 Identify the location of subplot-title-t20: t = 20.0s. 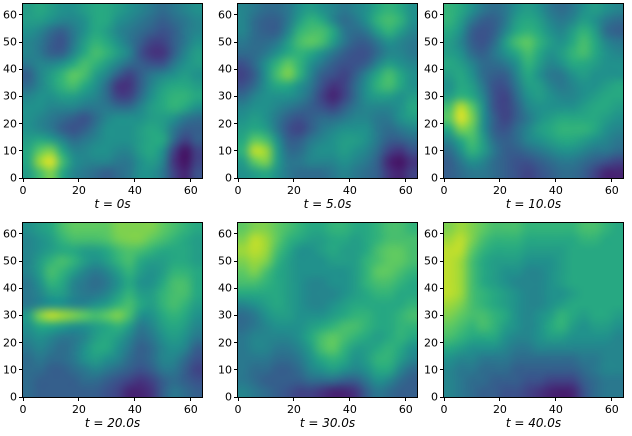
(112, 423).